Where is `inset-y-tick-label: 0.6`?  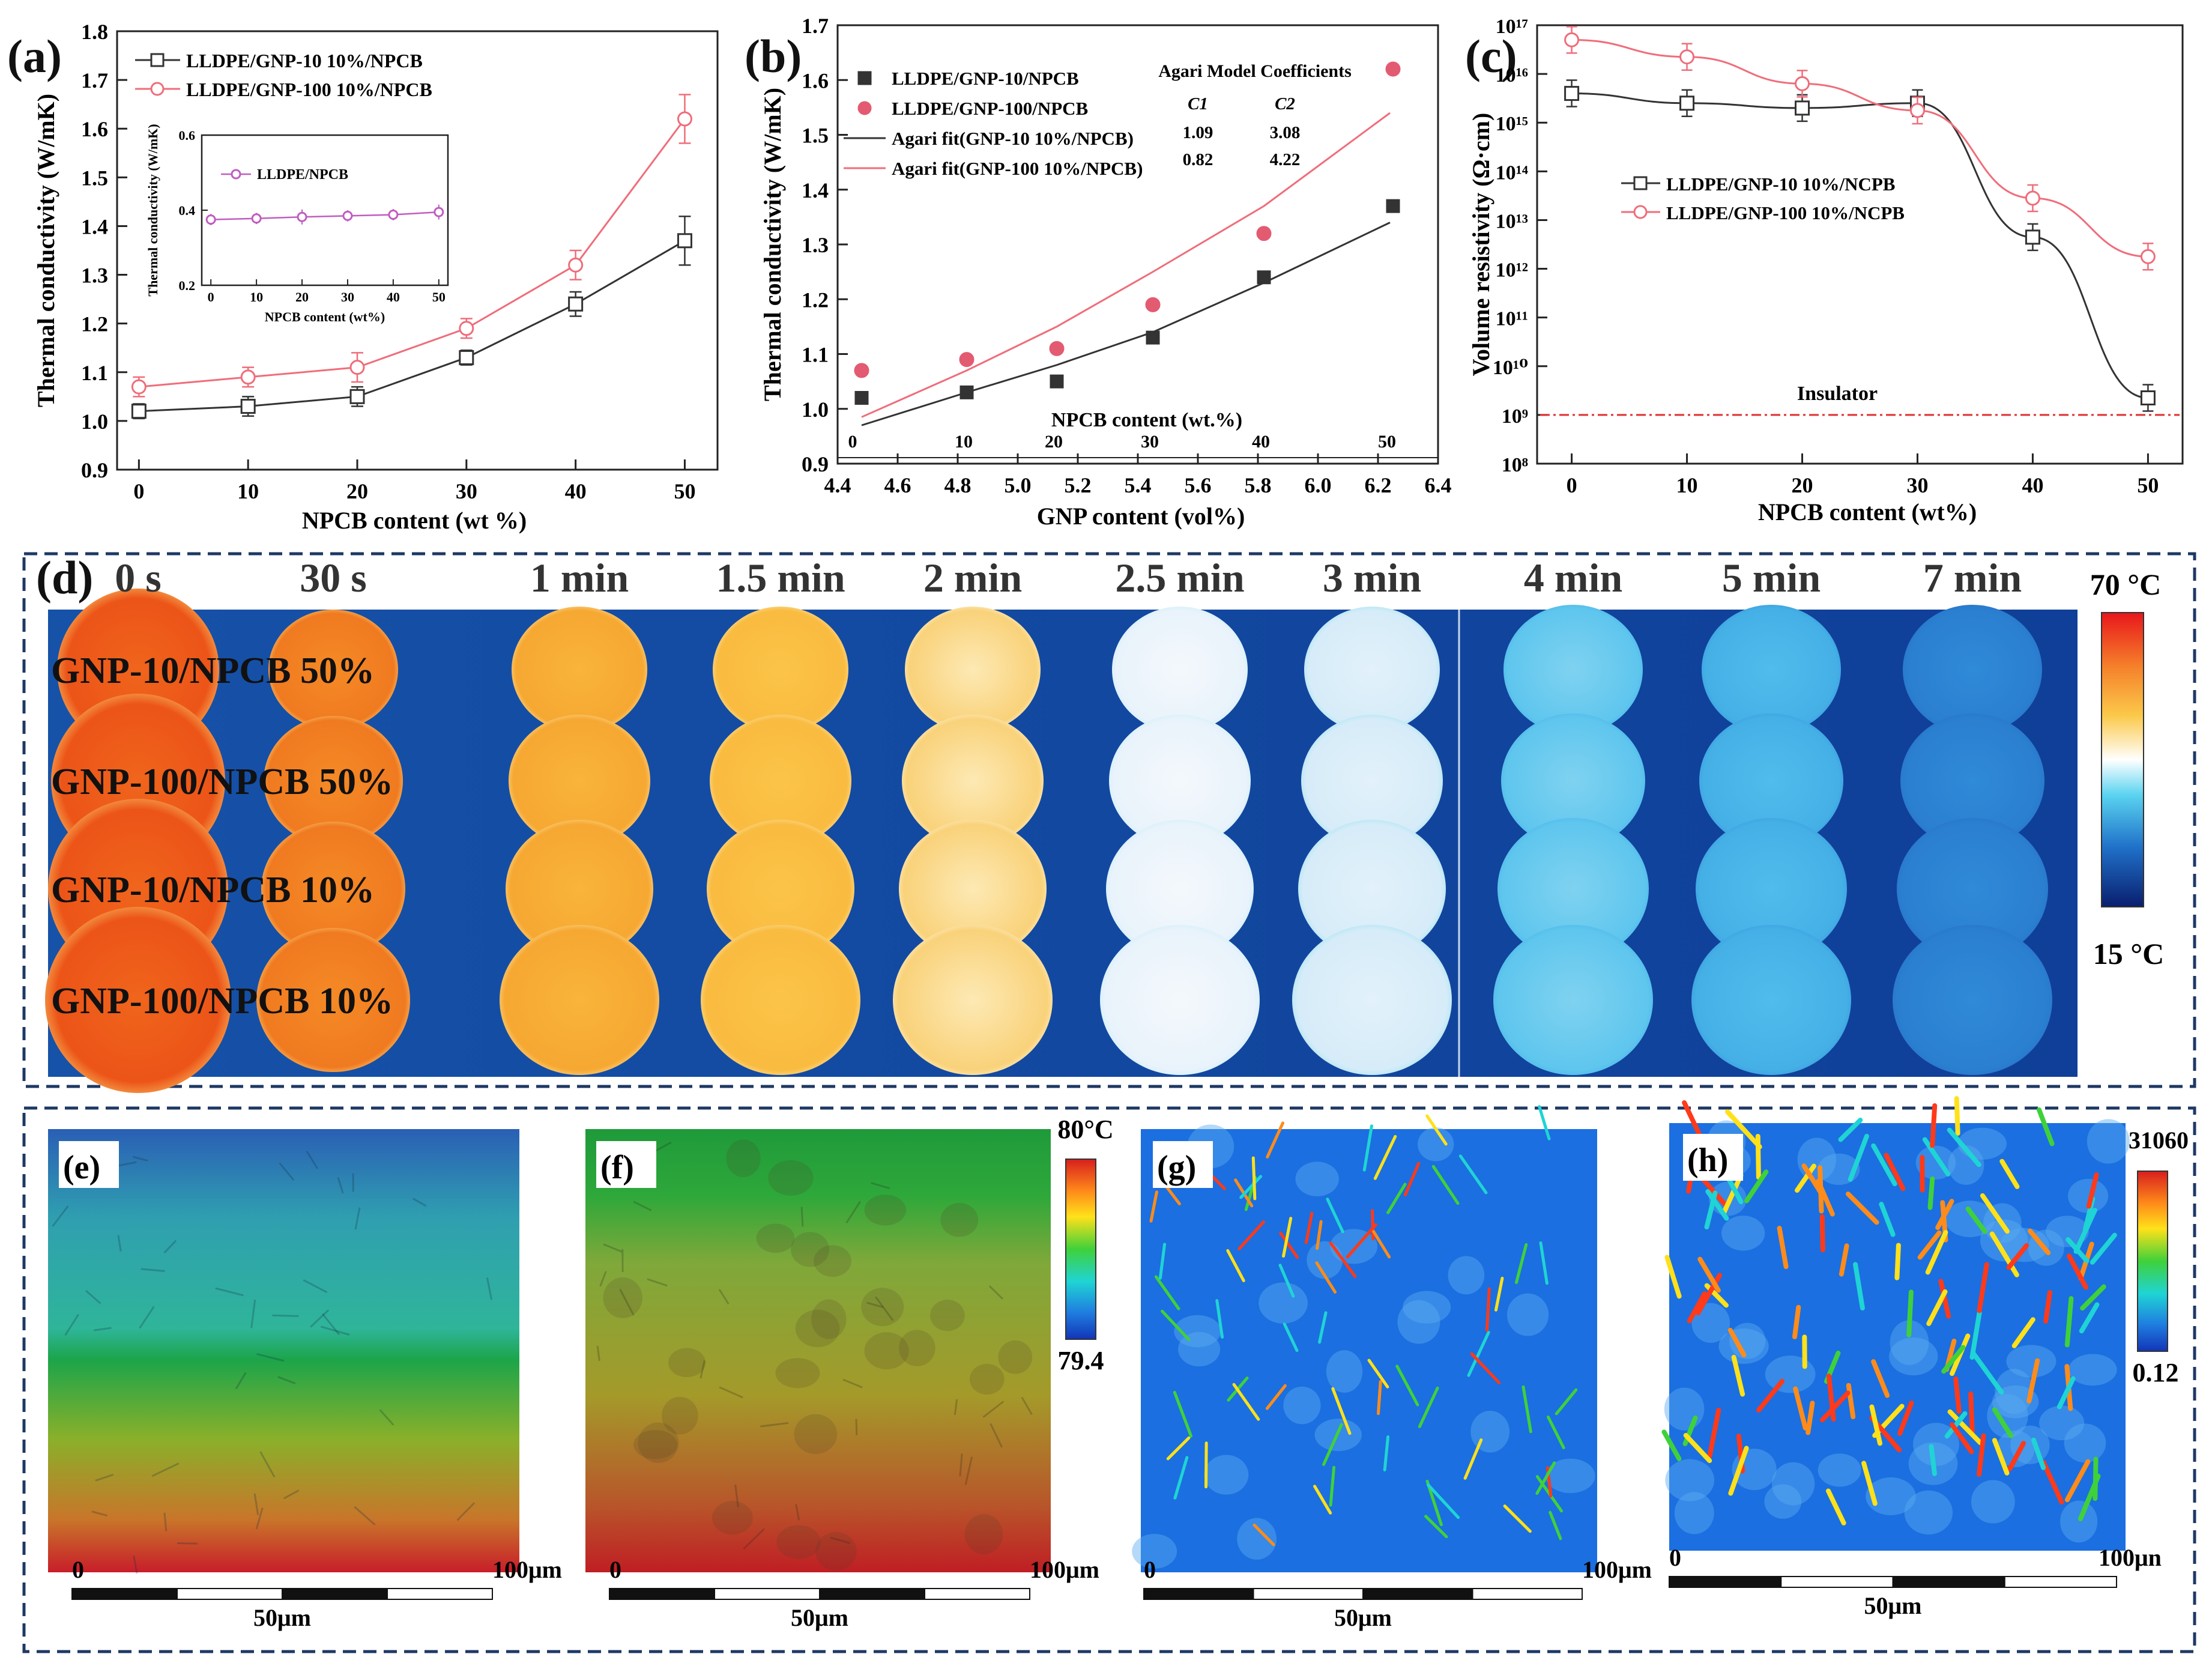
inset-y-tick-label: 0.6 is located at coordinates (187, 135).